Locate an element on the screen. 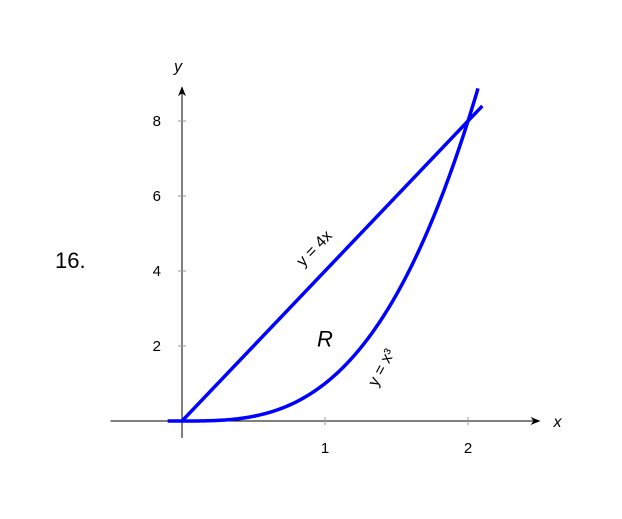  region-label: R is located at coordinates (325, 339).